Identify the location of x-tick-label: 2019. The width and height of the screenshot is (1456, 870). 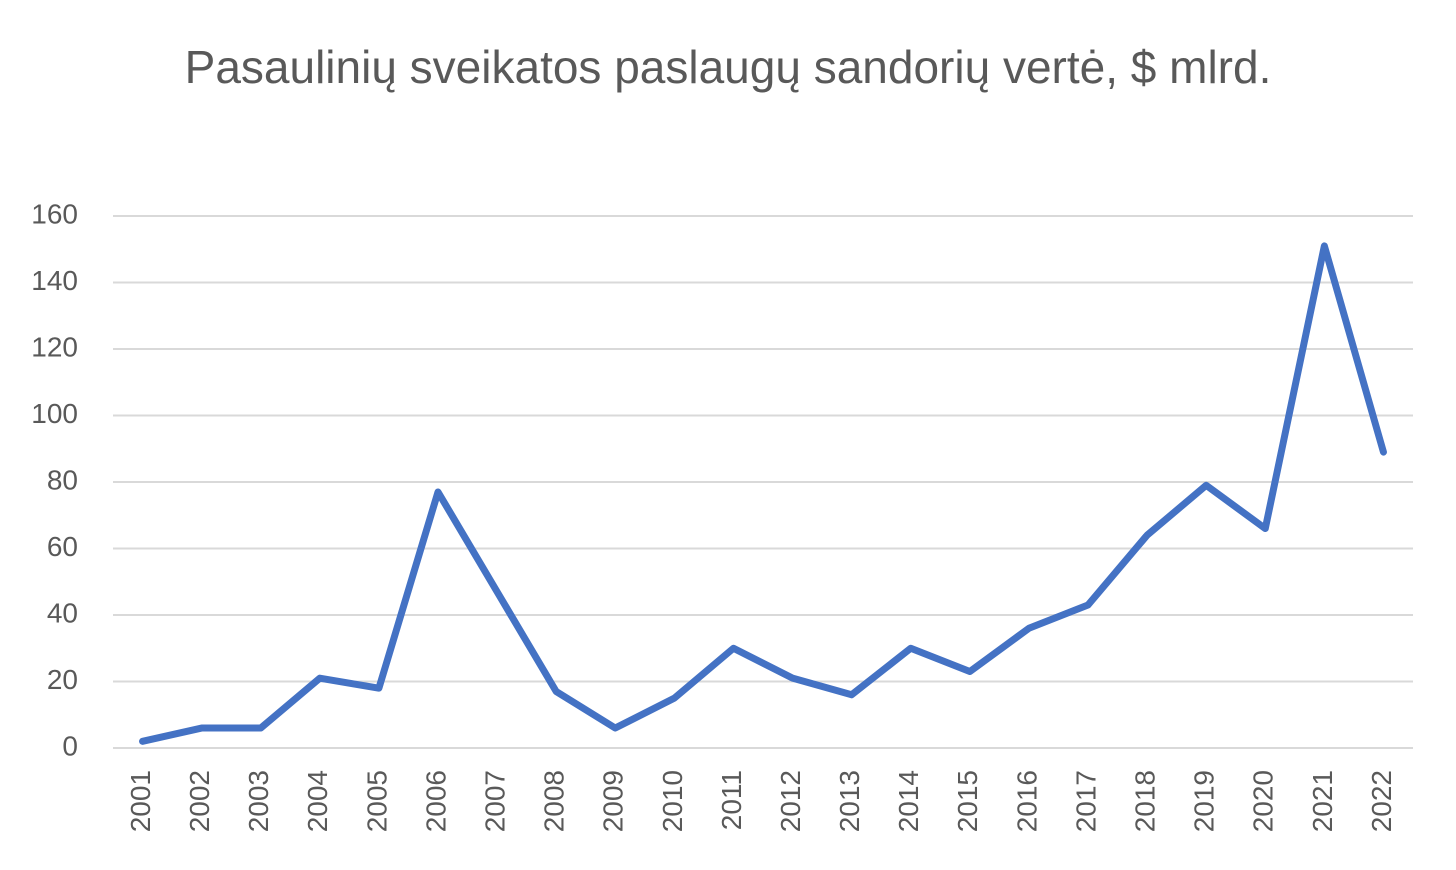
(1204, 801).